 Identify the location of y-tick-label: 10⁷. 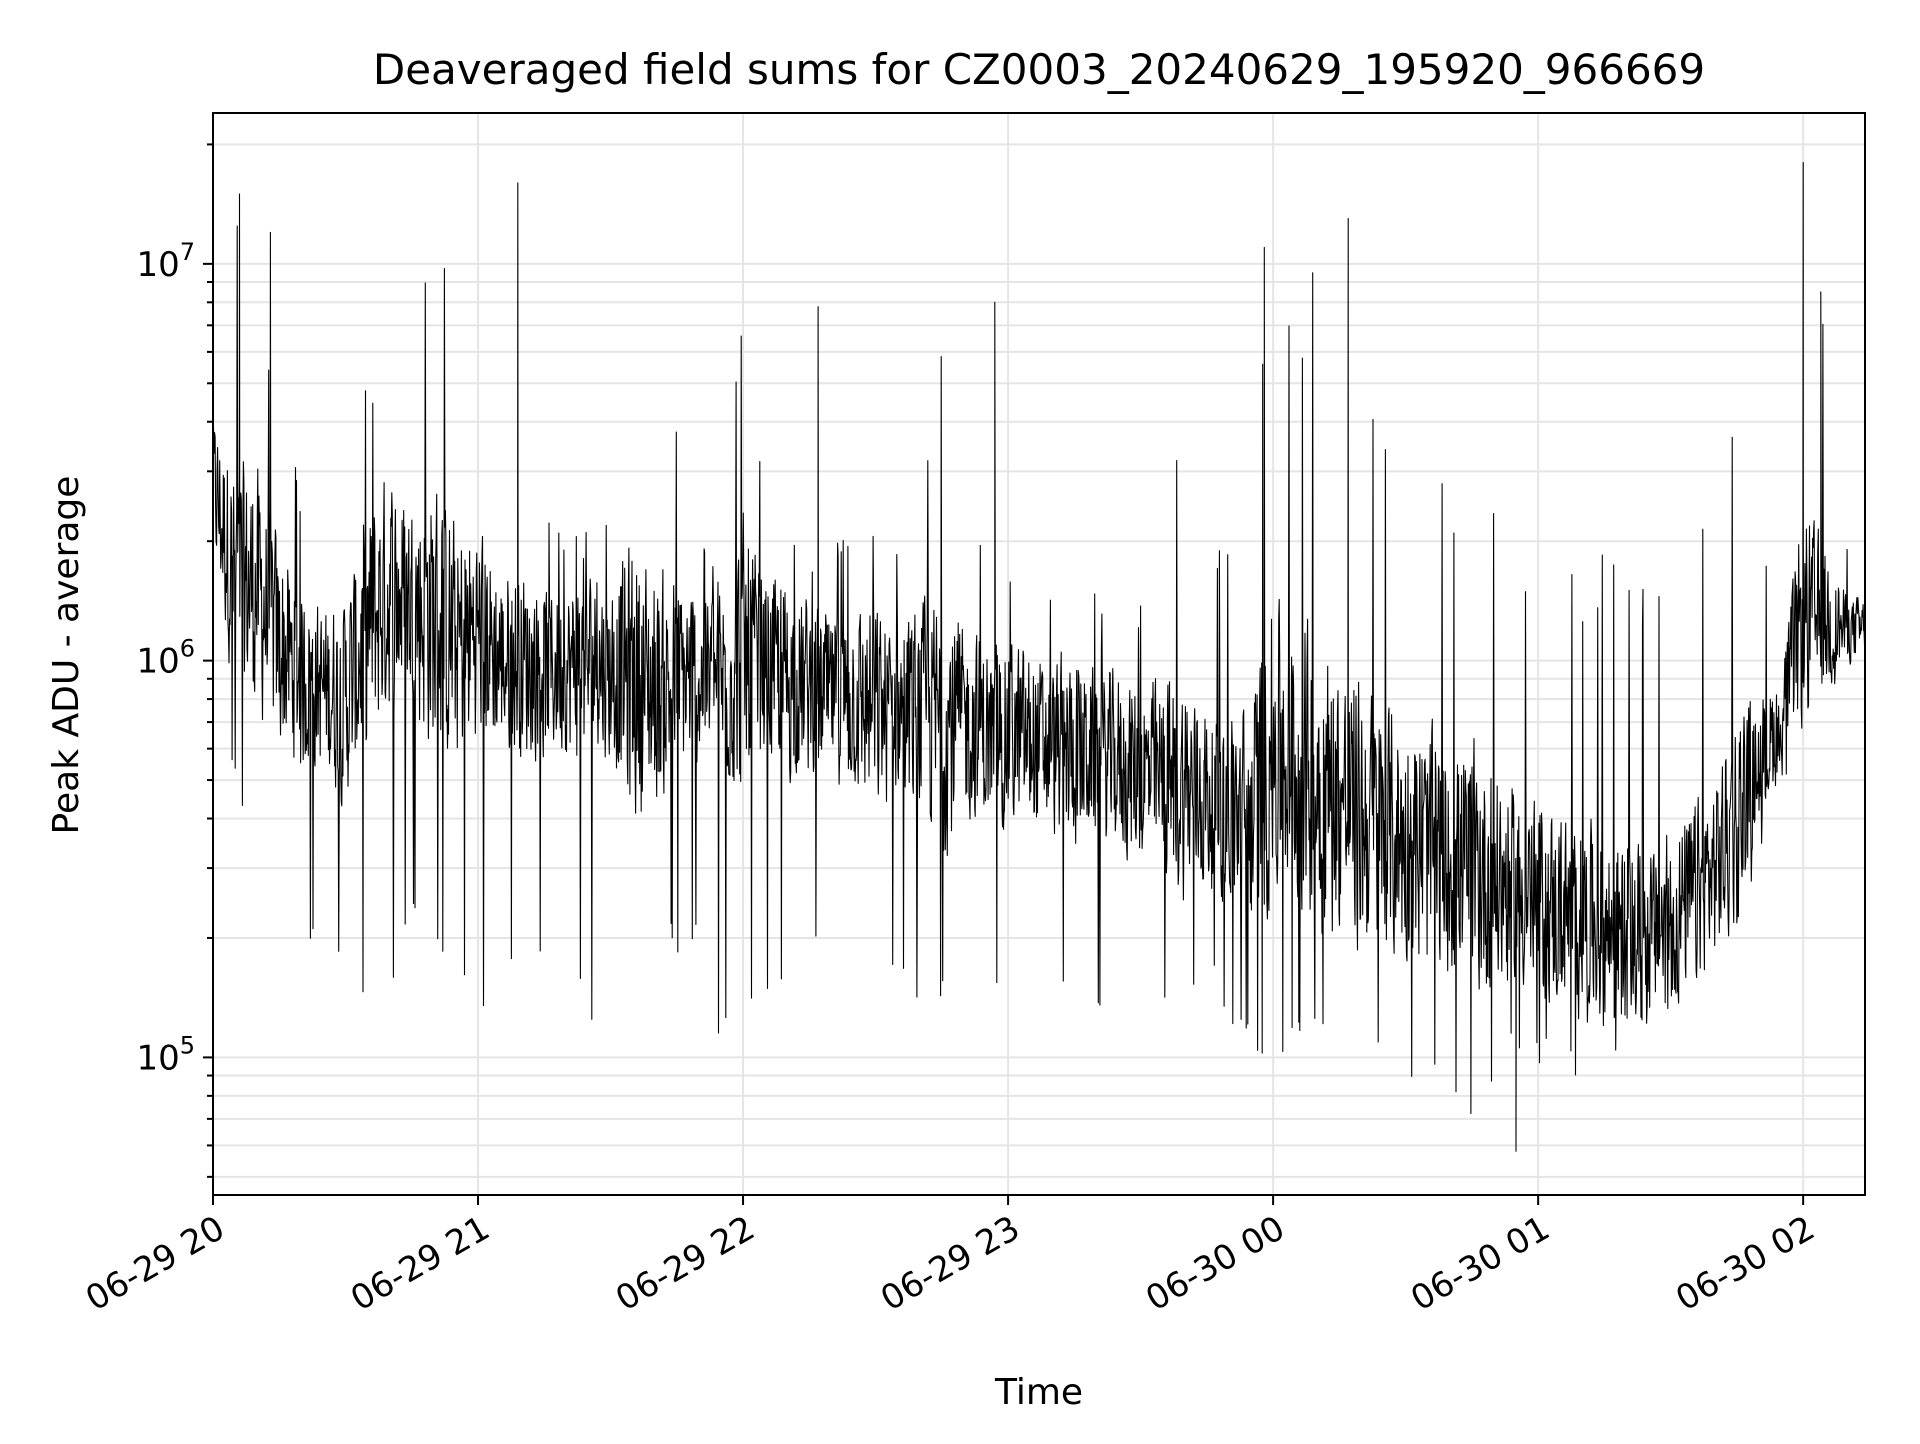
(165, 261).